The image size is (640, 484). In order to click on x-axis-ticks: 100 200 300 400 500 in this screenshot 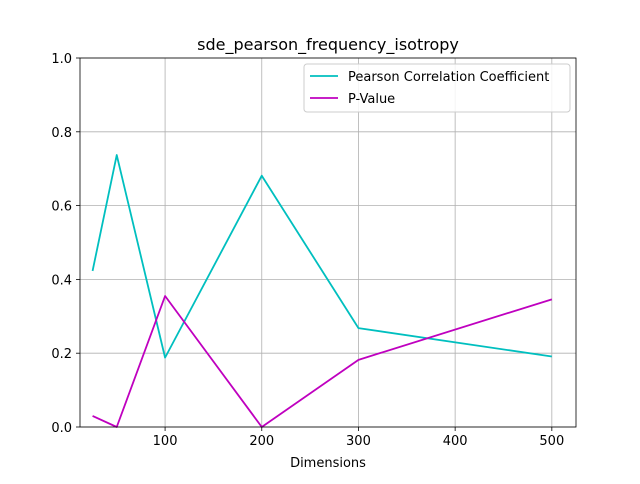, I will do `click(358, 438)`.